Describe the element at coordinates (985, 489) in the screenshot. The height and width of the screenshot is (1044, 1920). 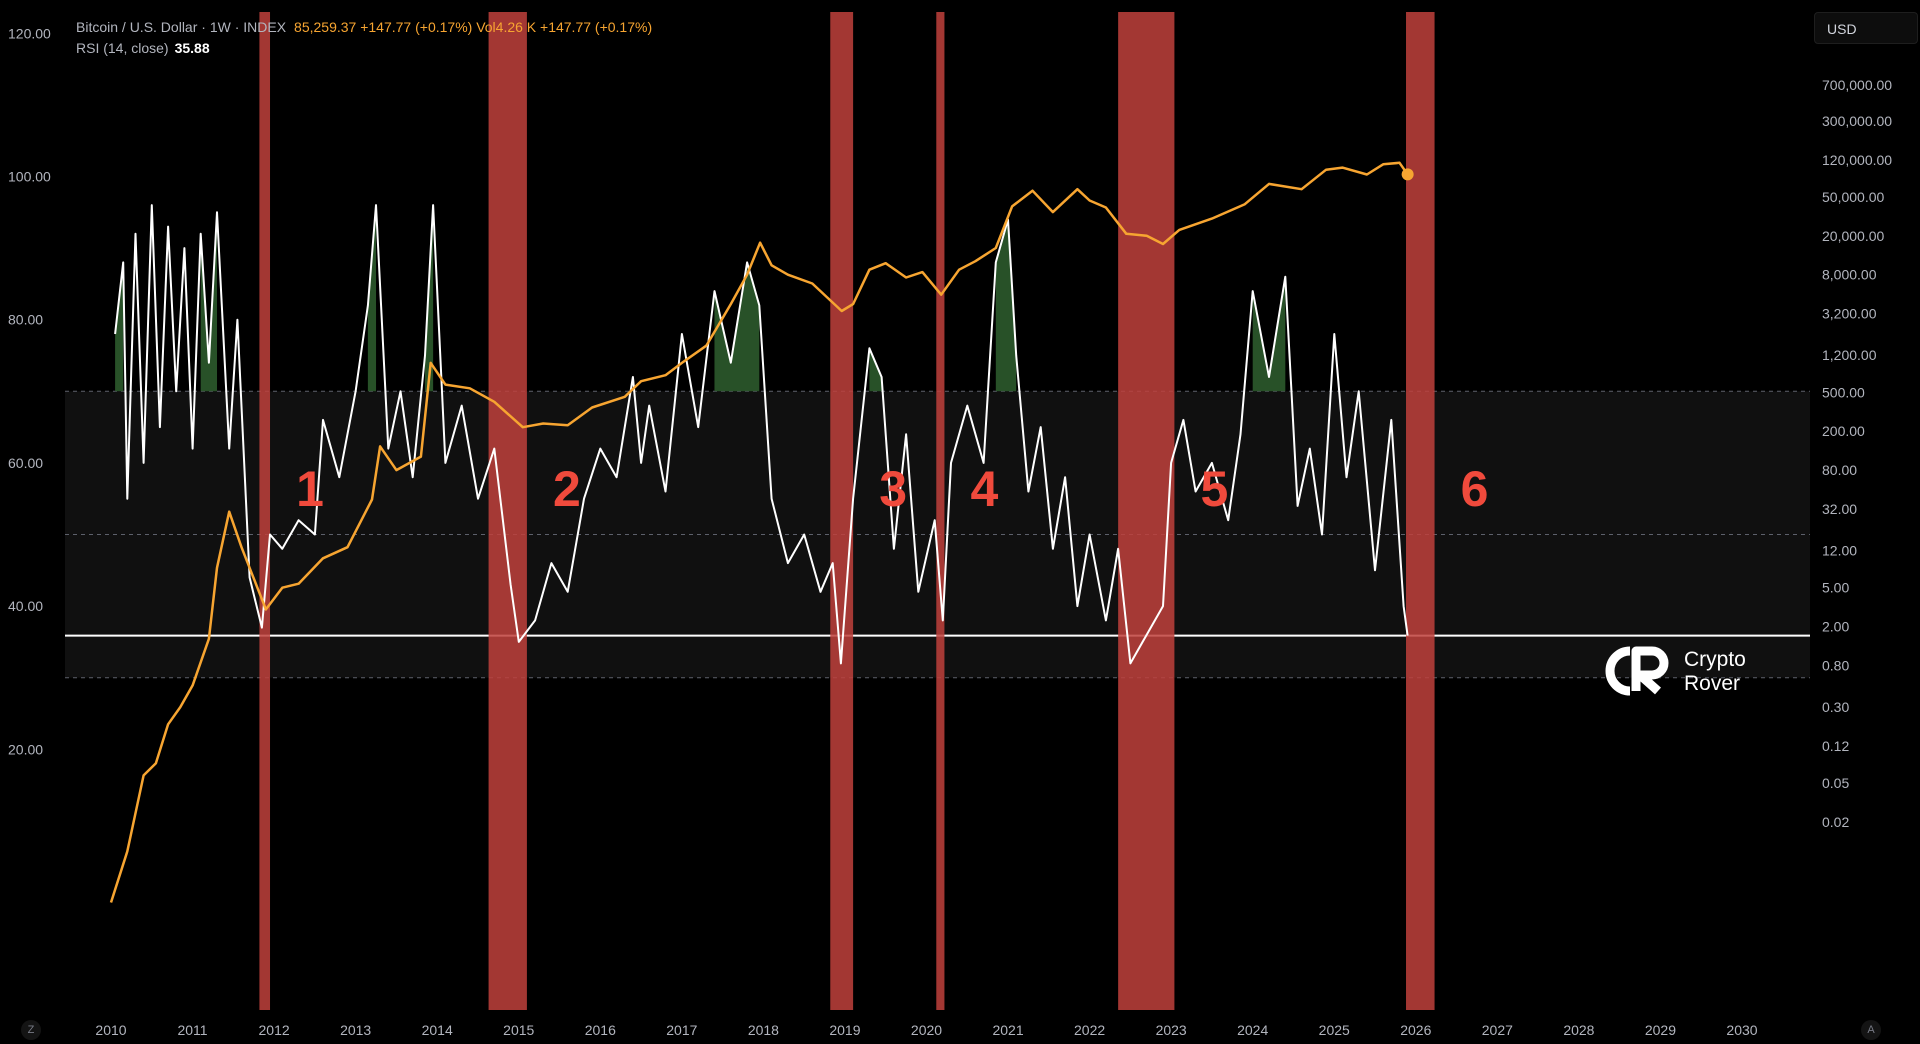
I see `period-label-4: 4` at that location.